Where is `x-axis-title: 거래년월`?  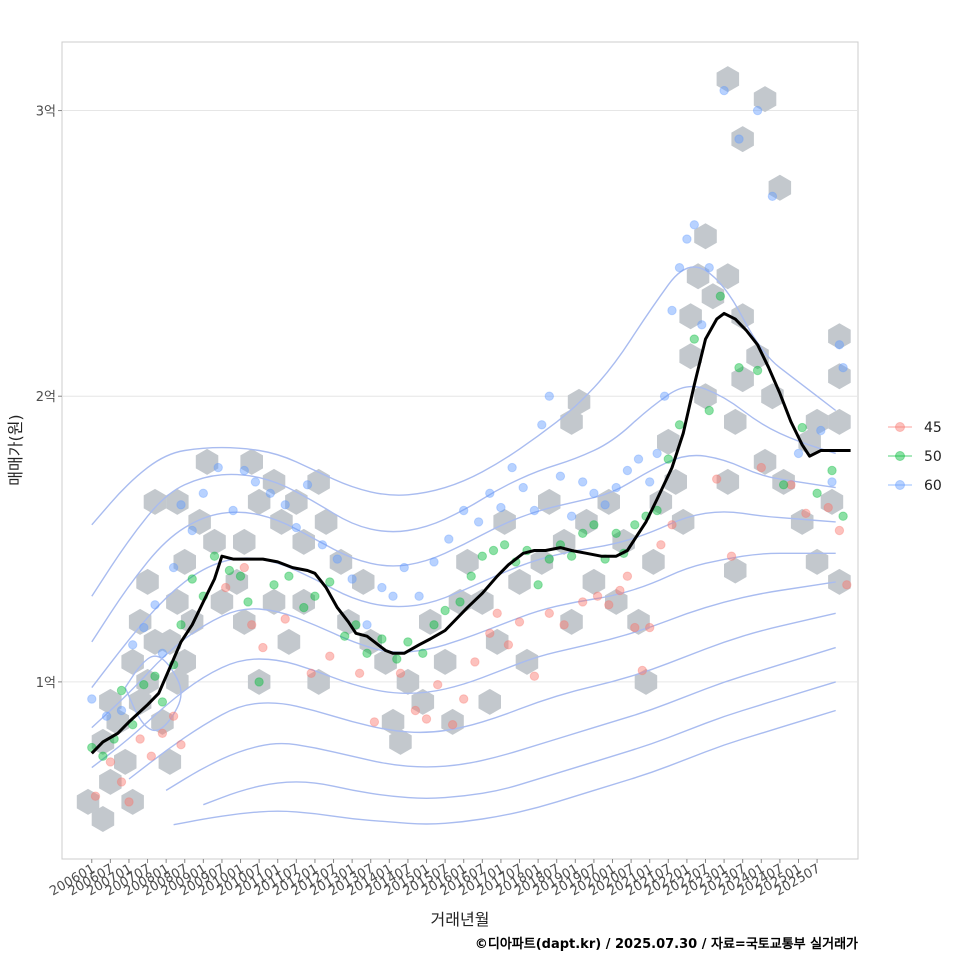
x-axis-title: 거래년월 is located at coordinates (460, 919).